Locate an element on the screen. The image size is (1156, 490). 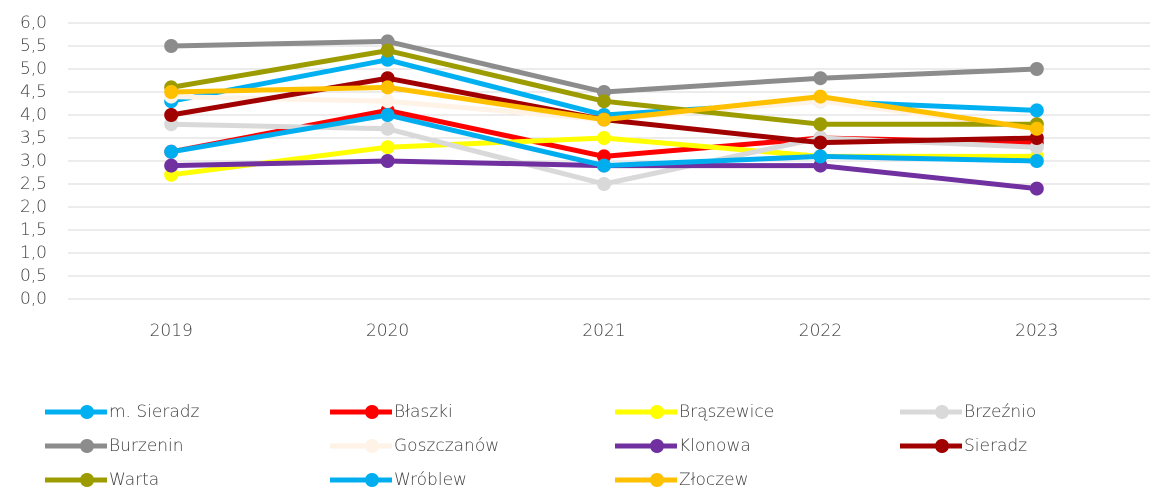
legend-label: Goszczanów is located at coordinates (446, 446).